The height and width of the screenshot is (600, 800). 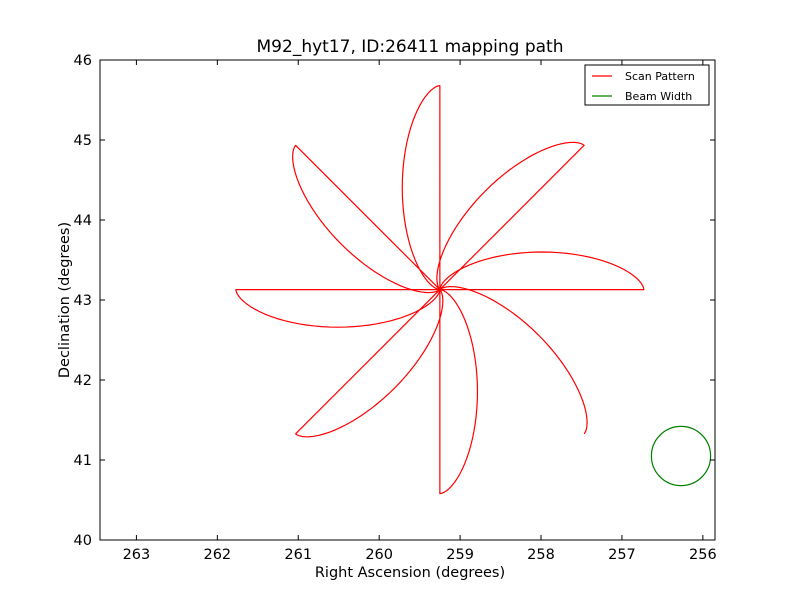 What do you see at coordinates (660, 76) in the screenshot?
I see `legend-label-scan-pattern: Scan Pattern` at bounding box center [660, 76].